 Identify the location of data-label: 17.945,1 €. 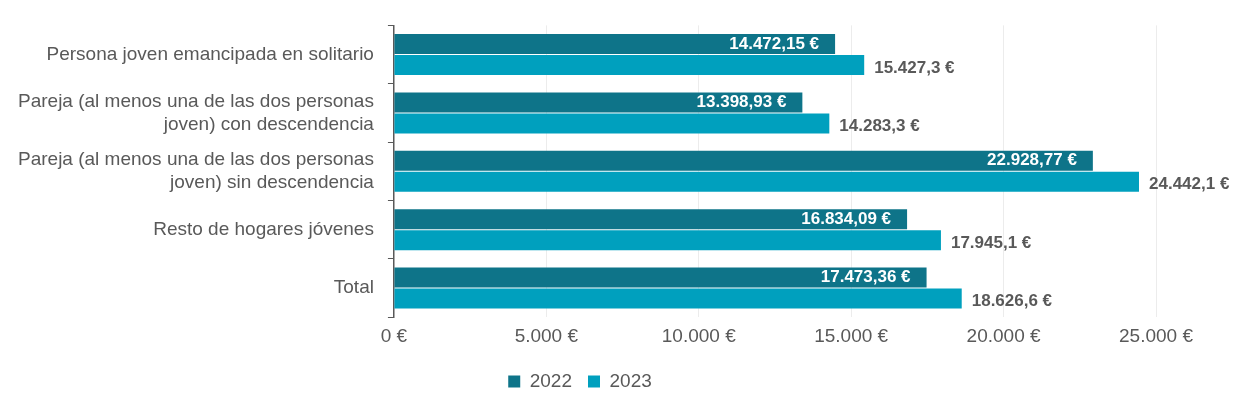
(991, 242).